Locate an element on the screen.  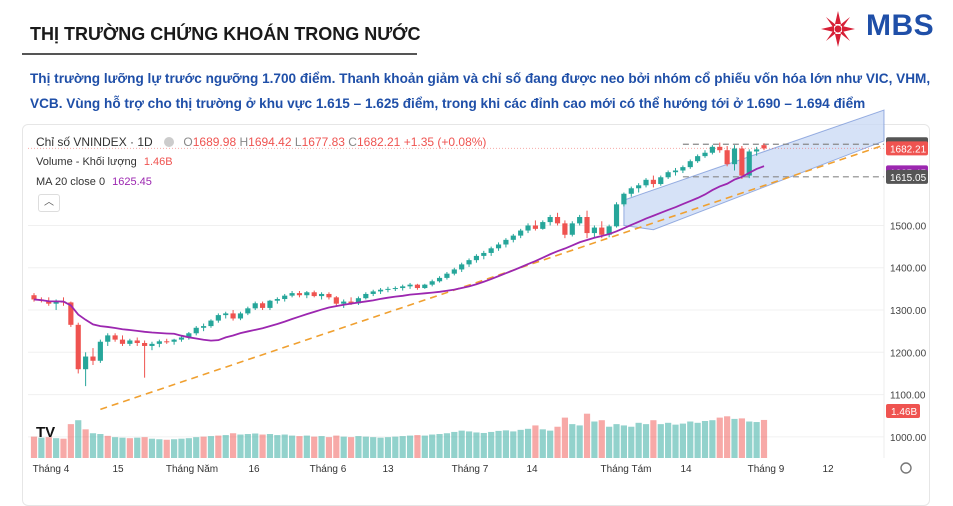
mbs-logo is located at coordinates (838, 29).